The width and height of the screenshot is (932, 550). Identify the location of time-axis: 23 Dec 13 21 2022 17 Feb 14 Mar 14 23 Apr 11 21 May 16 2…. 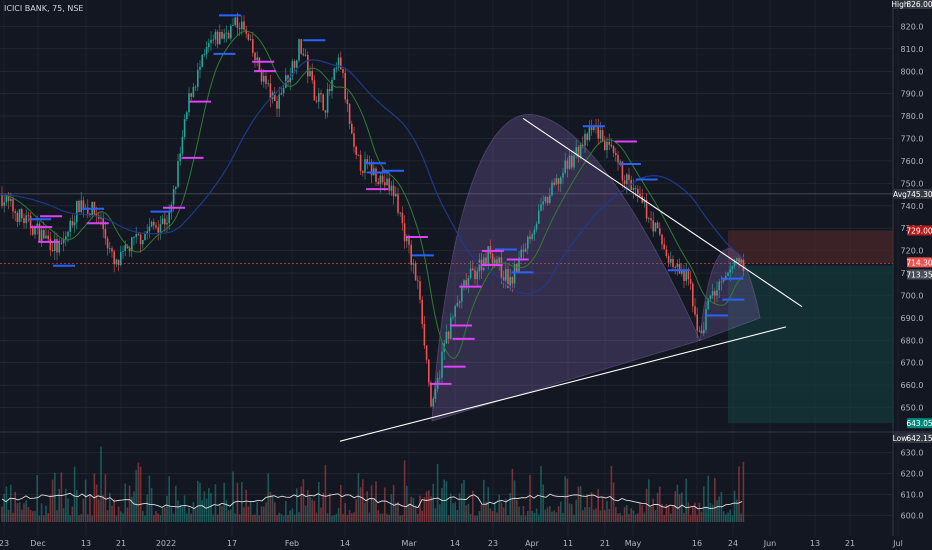
(451, 543).